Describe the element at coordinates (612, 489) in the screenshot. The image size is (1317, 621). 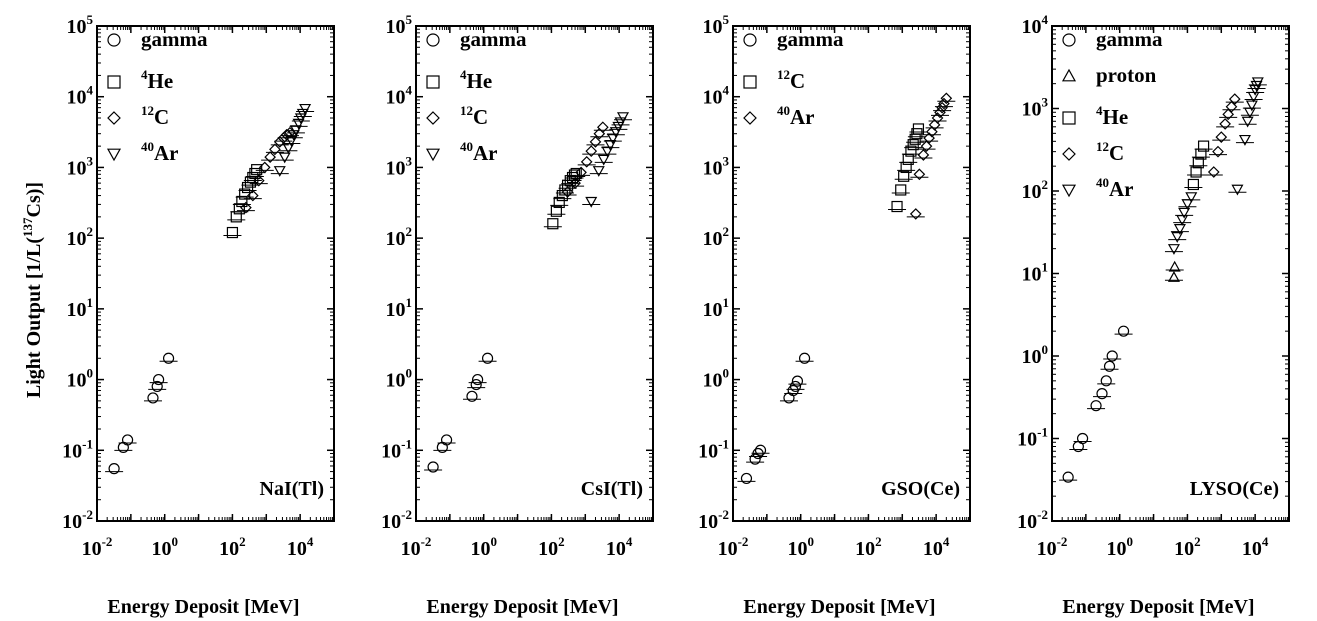
I see `panel-title: CsI(Tl)` at that location.